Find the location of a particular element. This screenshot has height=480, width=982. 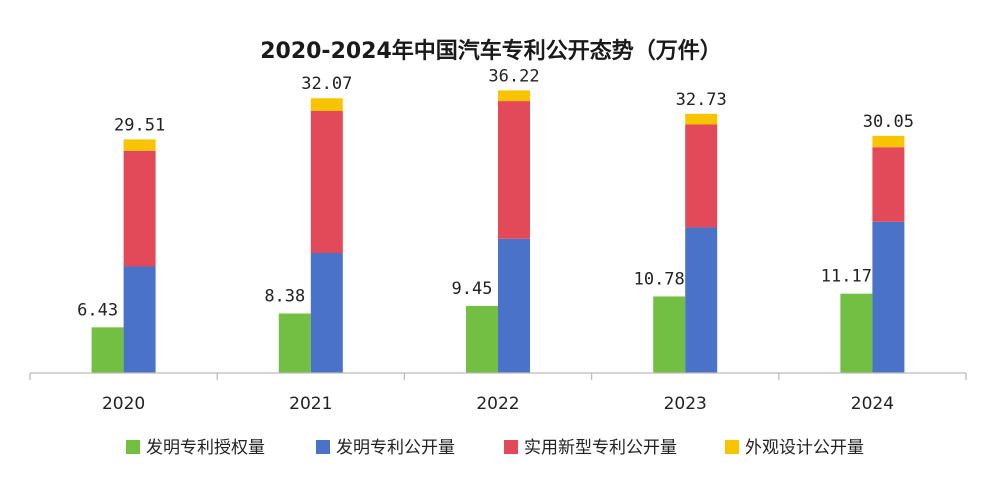

legend-item: 外观设计公开量 is located at coordinates (794, 448).